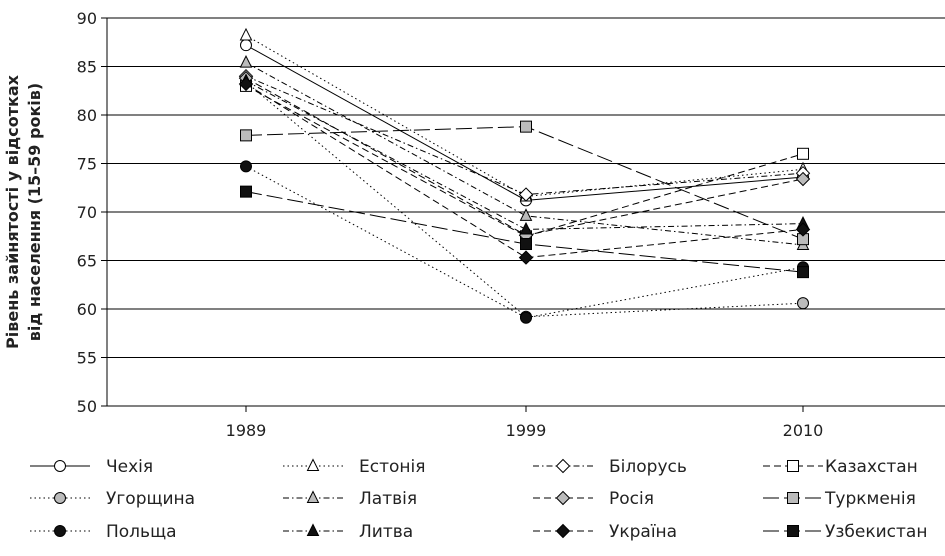 The width and height of the screenshot is (945, 556). What do you see at coordinates (643, 532) in the screenshot?
I see `legend-label: Україна` at bounding box center [643, 532].